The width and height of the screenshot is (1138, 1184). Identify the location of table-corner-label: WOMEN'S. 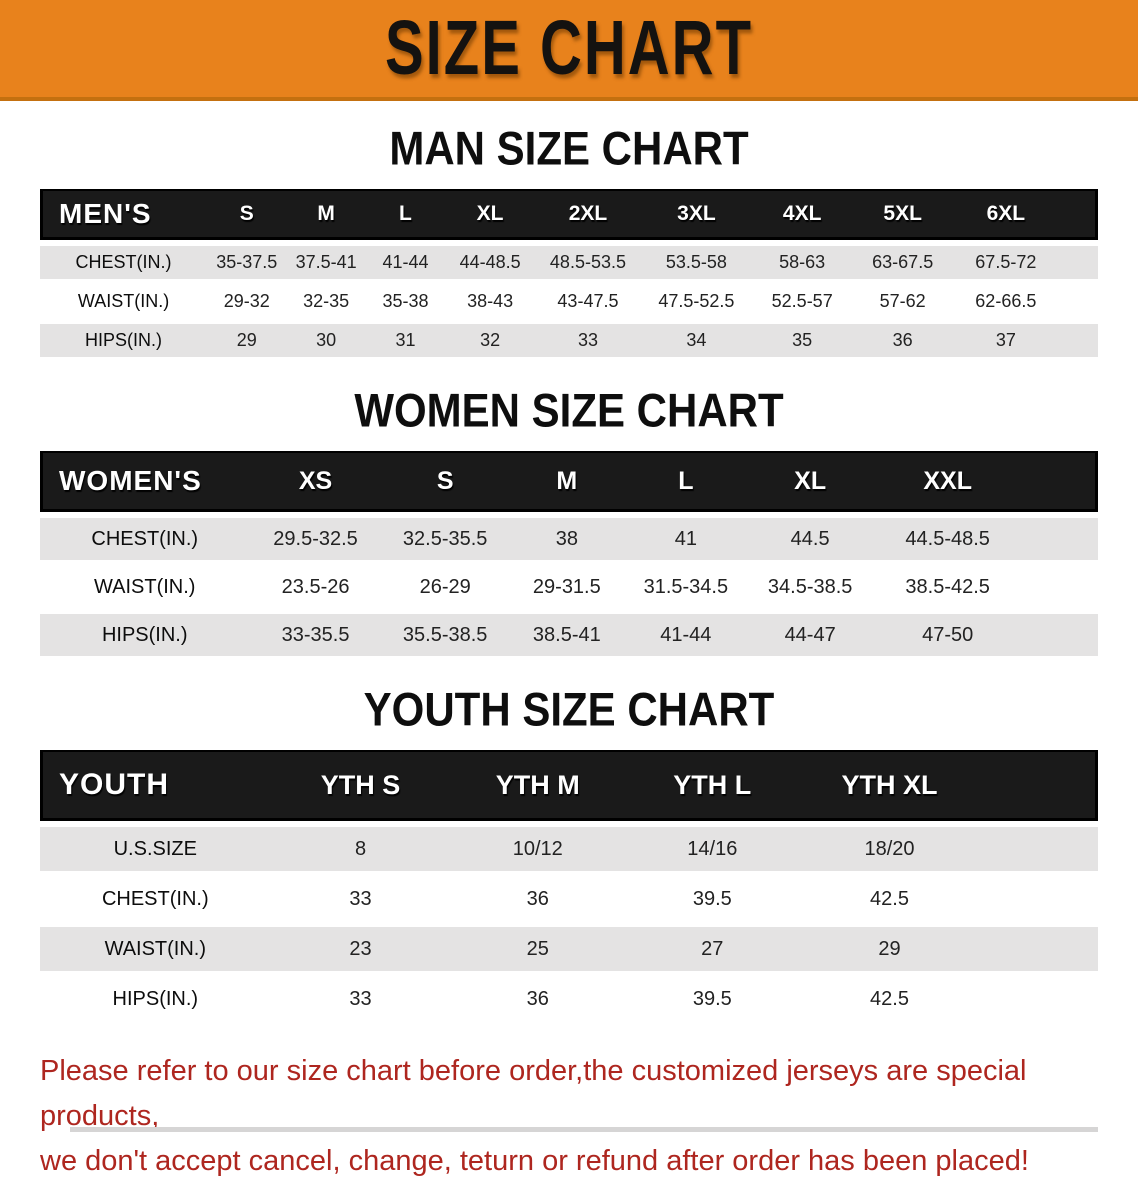
(145, 481).